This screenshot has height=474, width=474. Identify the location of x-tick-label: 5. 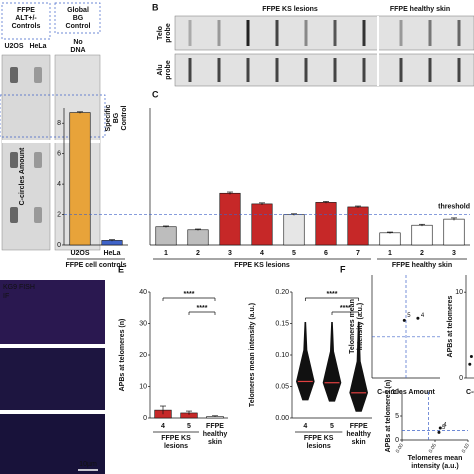
(294, 253).